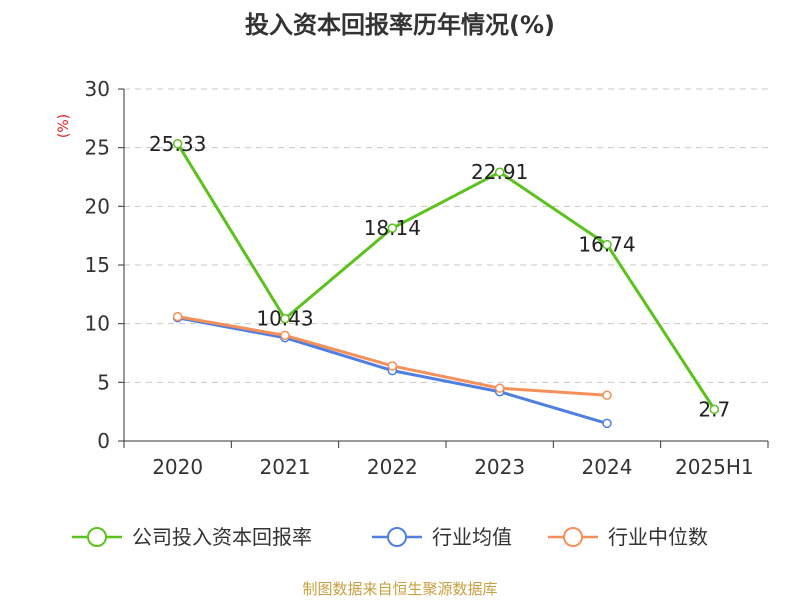 Image resolution: width=800 pixels, height=600 pixels. What do you see at coordinates (177, 467) in the screenshot?
I see `x-tick-label: 2020` at bounding box center [177, 467].